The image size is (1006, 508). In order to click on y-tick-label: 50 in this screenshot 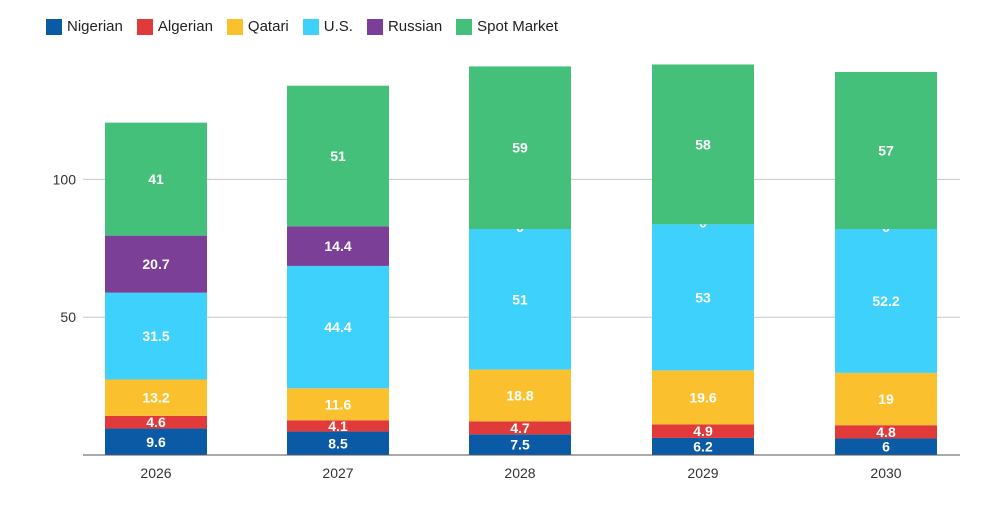, I will do `click(68, 317)`.